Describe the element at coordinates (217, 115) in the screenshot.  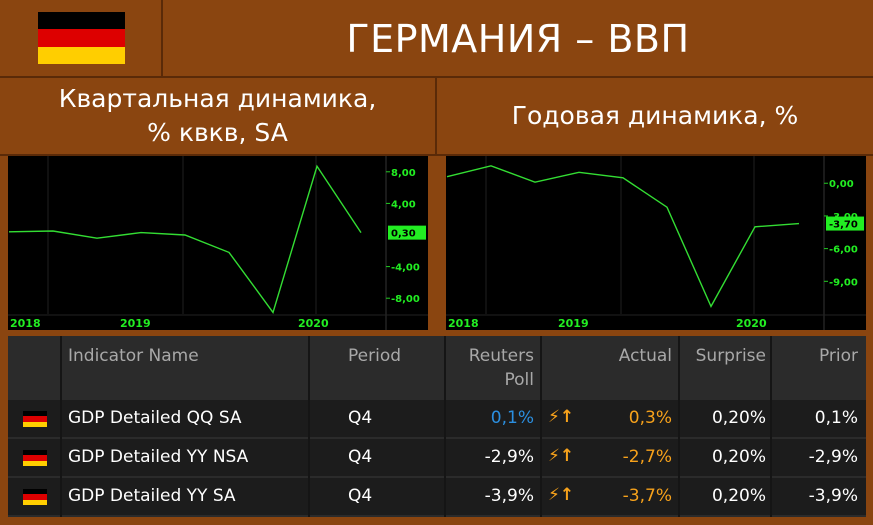
I see `left-panel-title: Квартальная динамика, % квкв, SA` at that location.